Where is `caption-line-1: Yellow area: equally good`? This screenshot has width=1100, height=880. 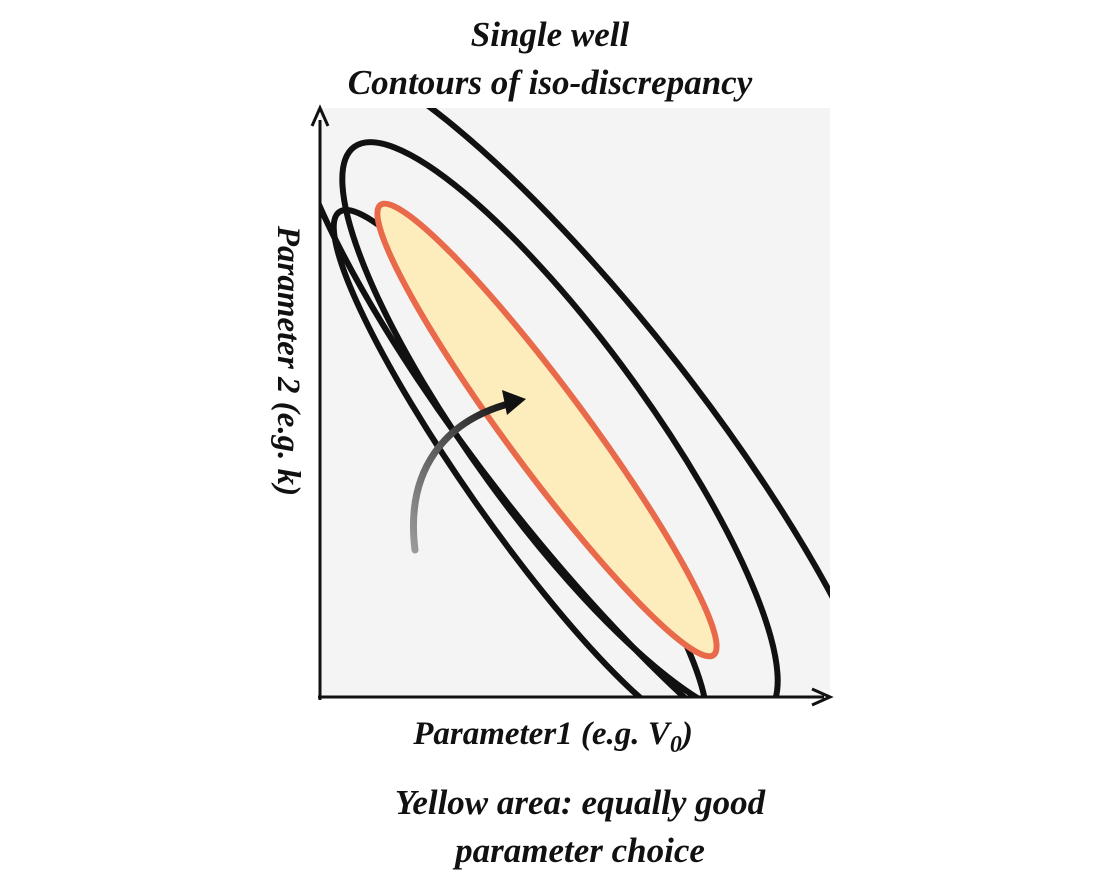 caption-line-1: Yellow area: equally good is located at coordinates (580, 802).